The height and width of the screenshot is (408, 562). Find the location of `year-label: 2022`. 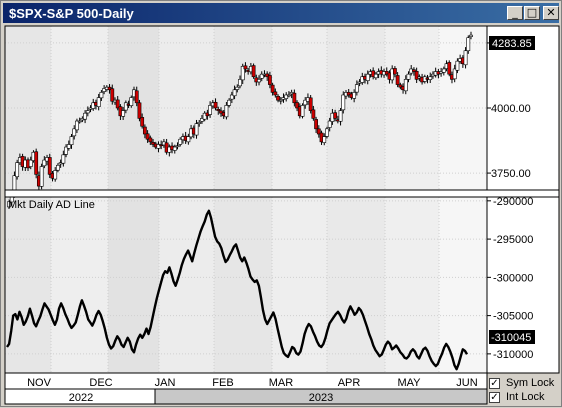

year-label: 2022 is located at coordinates (81, 398).